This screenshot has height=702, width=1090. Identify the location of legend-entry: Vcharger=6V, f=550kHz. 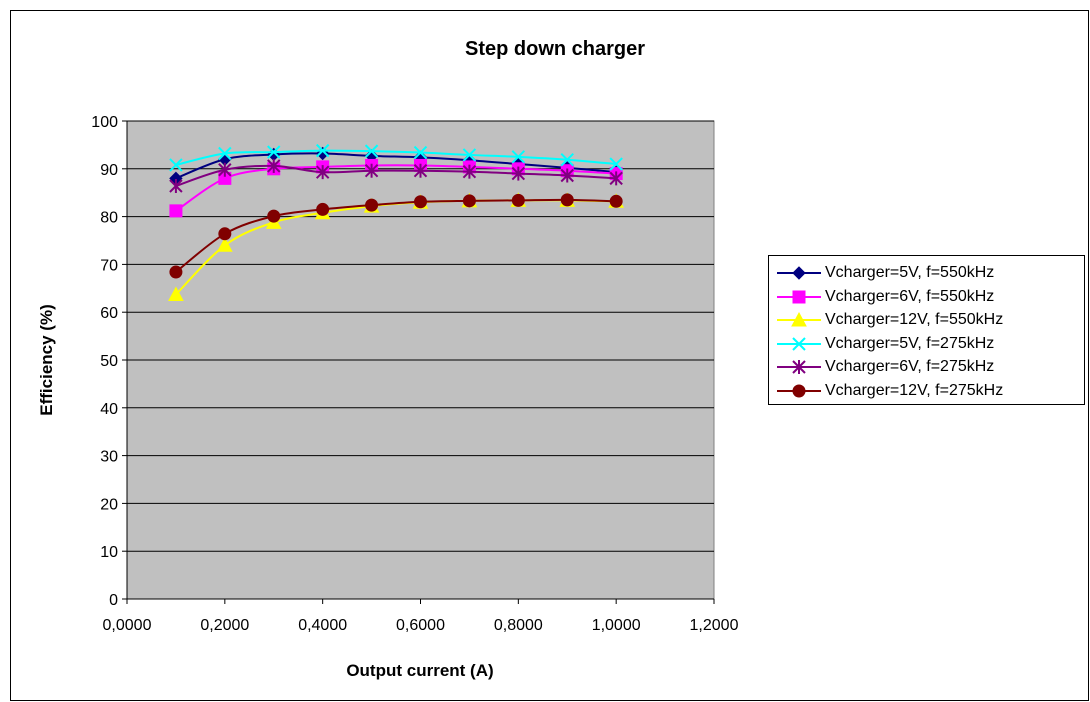
(926, 297).